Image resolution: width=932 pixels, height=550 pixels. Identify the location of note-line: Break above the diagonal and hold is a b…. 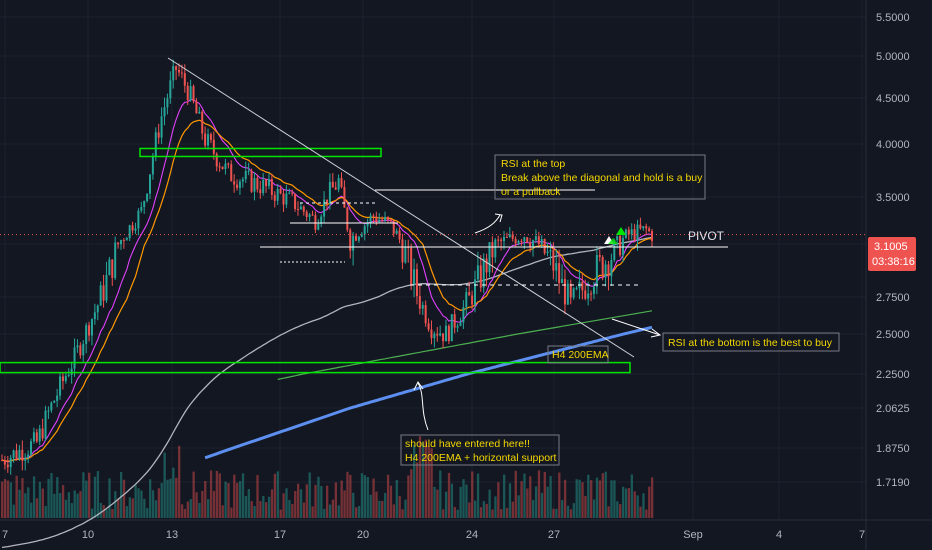
(602, 178).